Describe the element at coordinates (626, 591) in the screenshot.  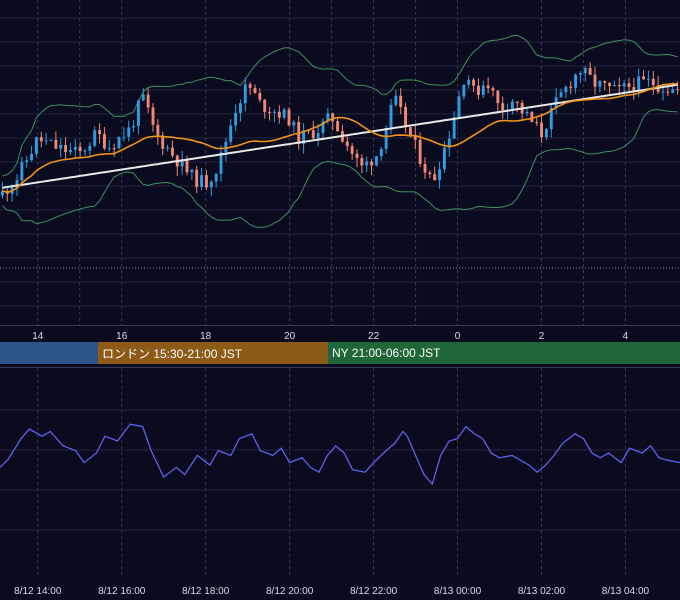
I see `osc-x-tick-label: 8/13 04:00` at that location.